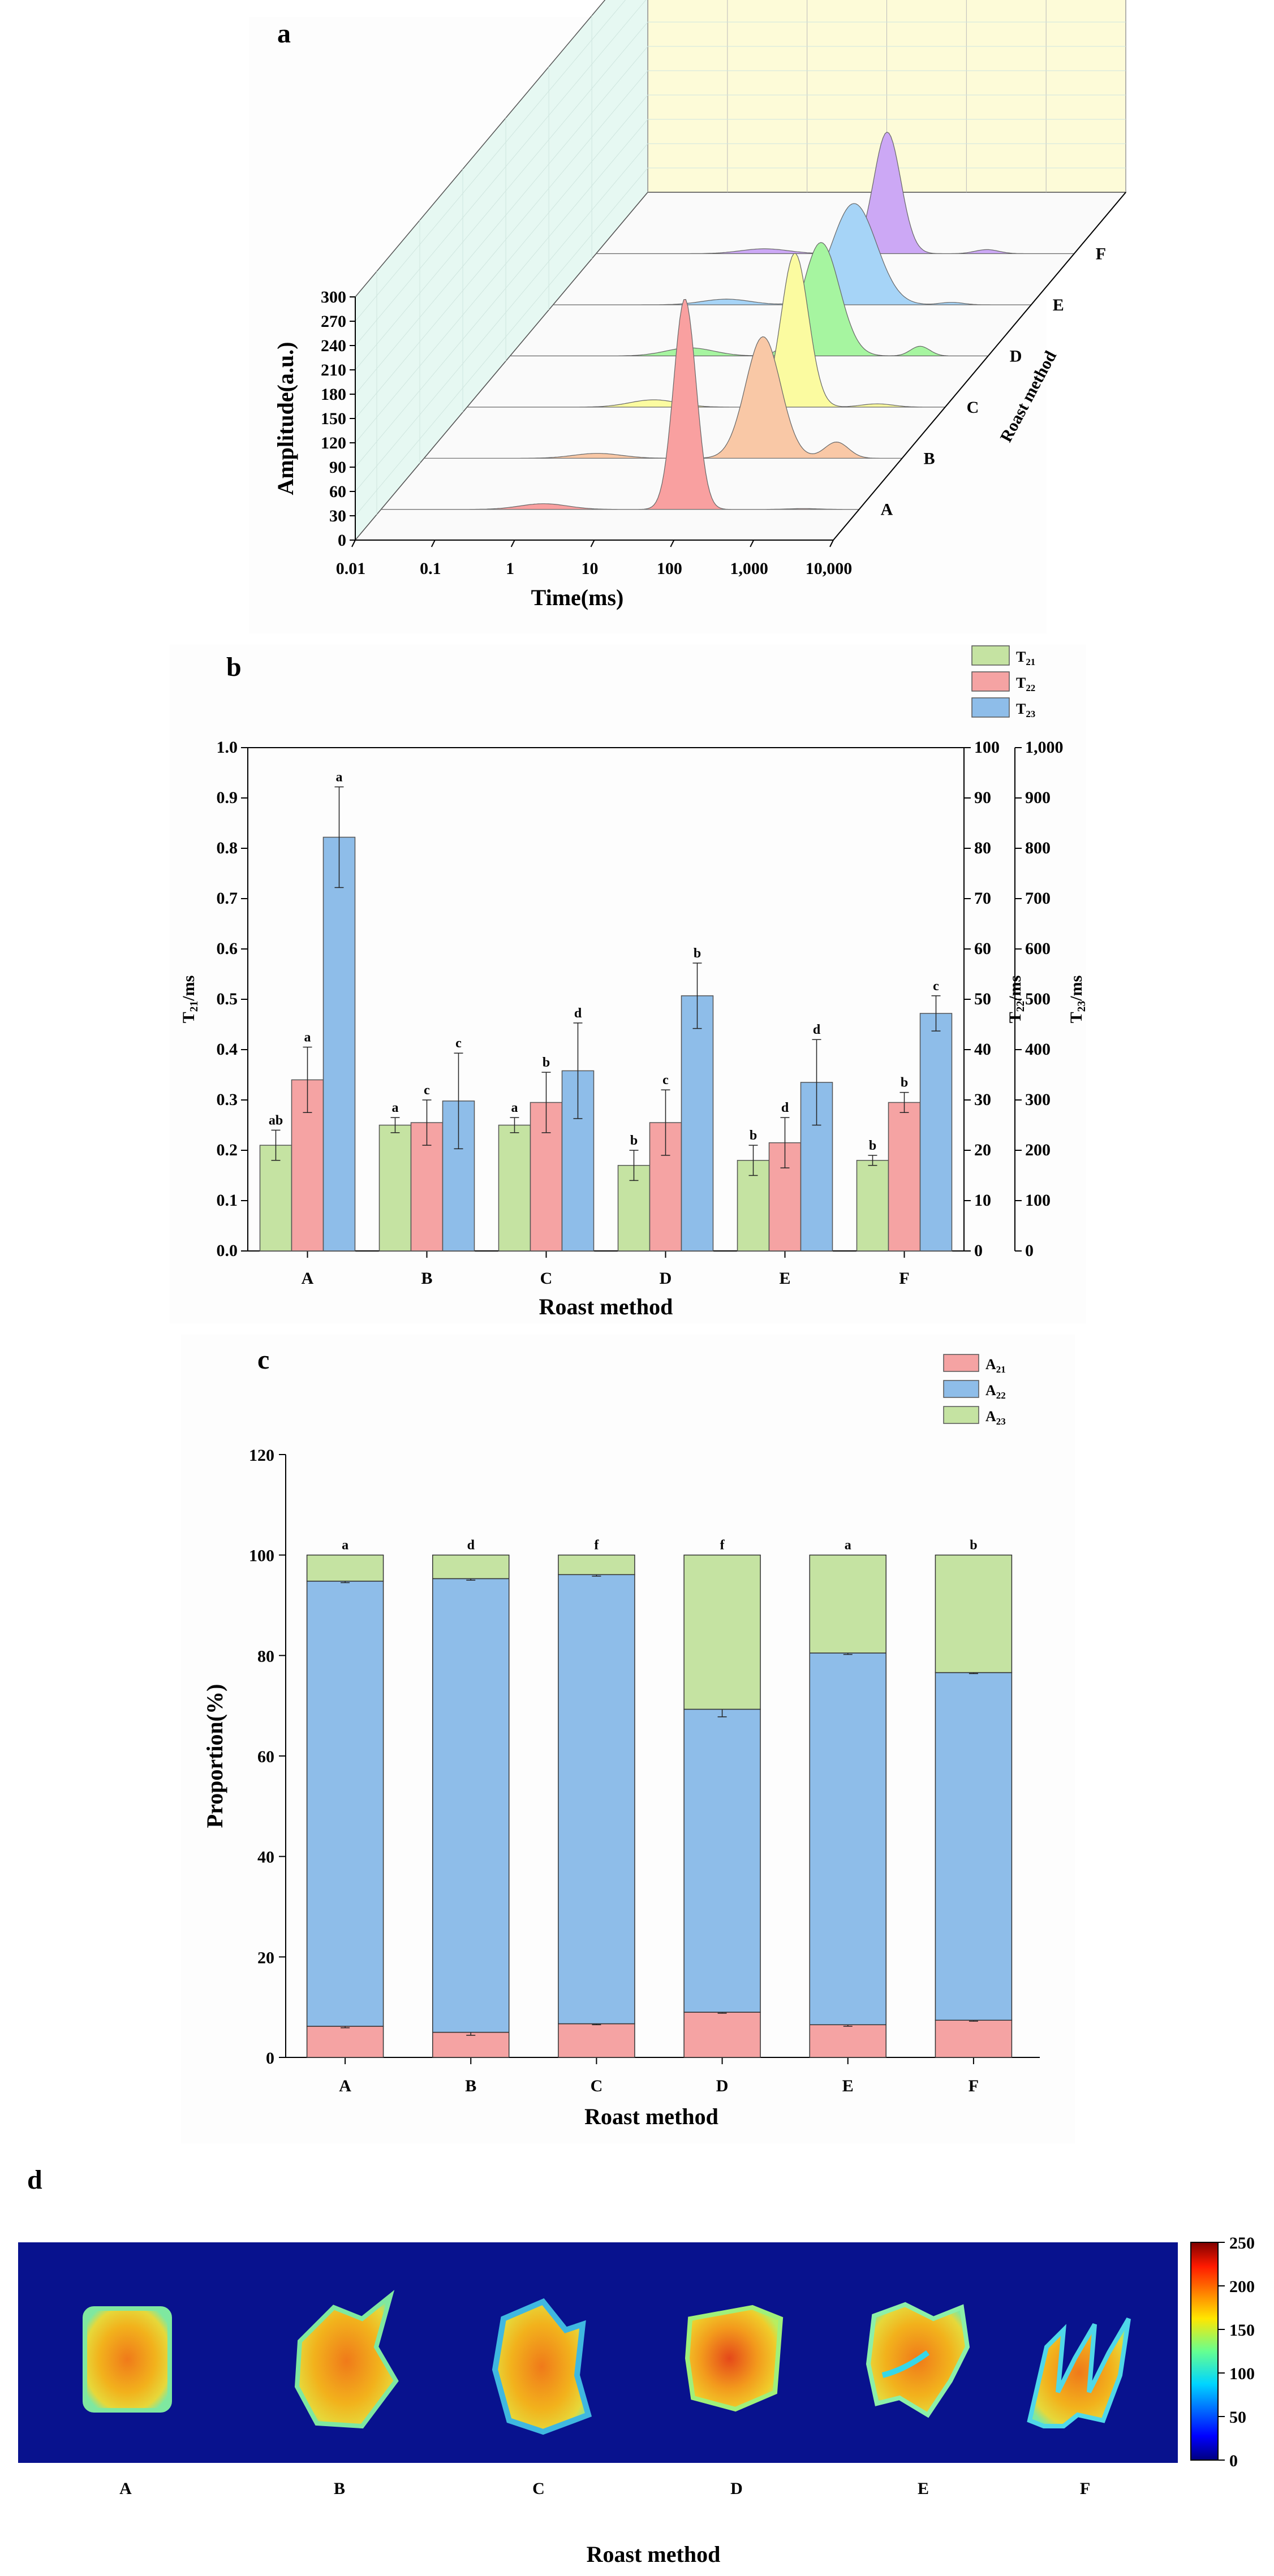 This screenshot has height=2576, width=1274. Describe the element at coordinates (228, 1200) in the screenshot. I see `y-tick-label-left: 0.1` at that location.